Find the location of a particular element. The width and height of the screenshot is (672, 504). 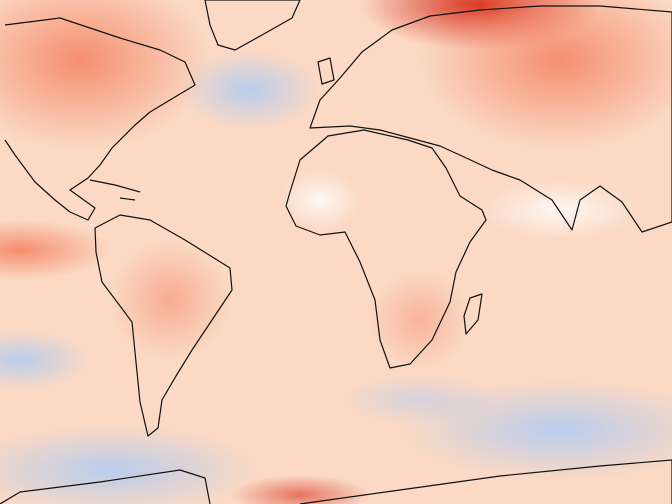

madagascar is located at coordinates (473, 314).